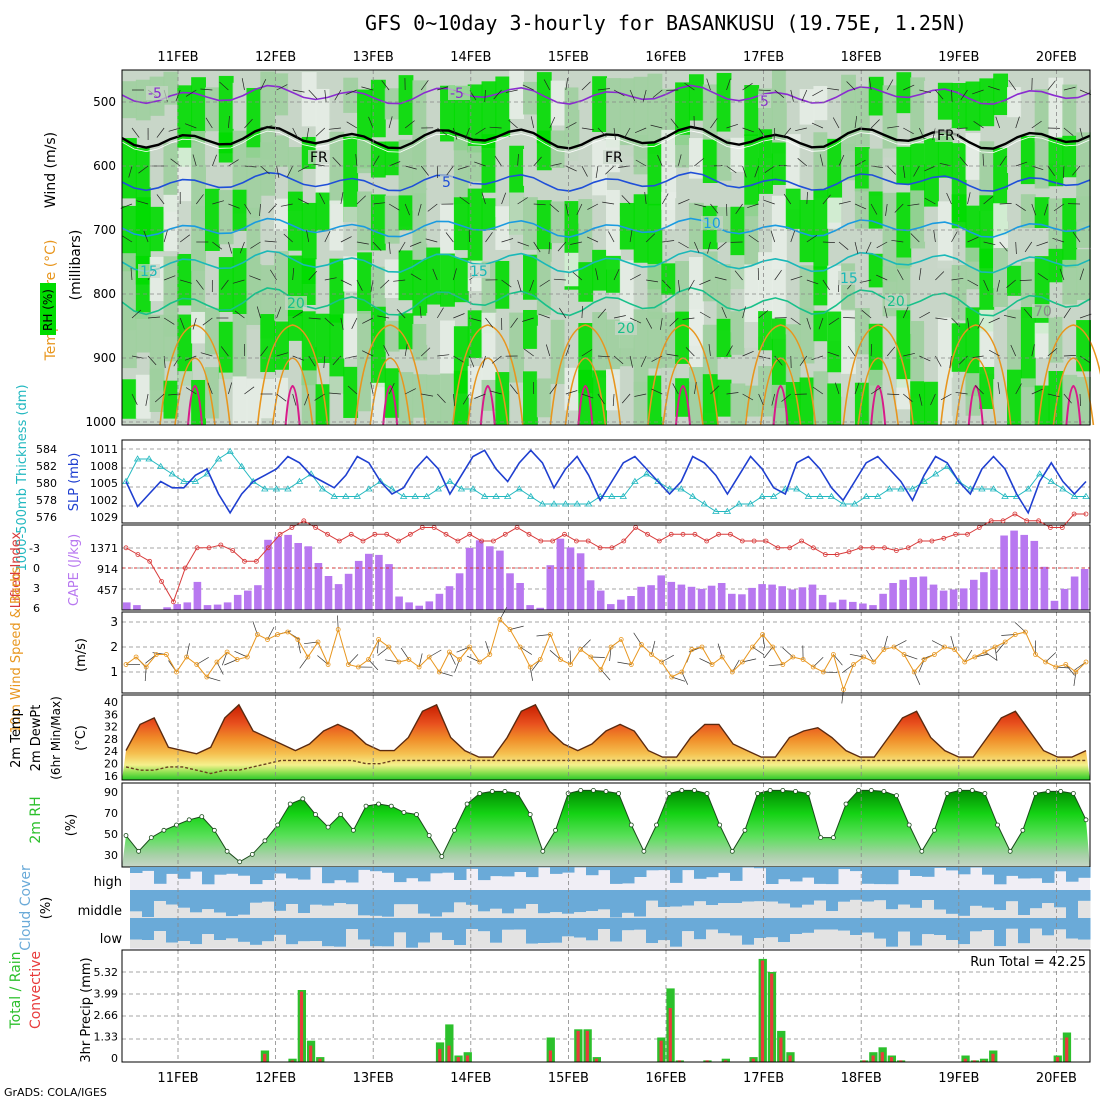  Describe the element at coordinates (373, 57) in the screenshot. I see `date-label-top: 13FEB` at that location.